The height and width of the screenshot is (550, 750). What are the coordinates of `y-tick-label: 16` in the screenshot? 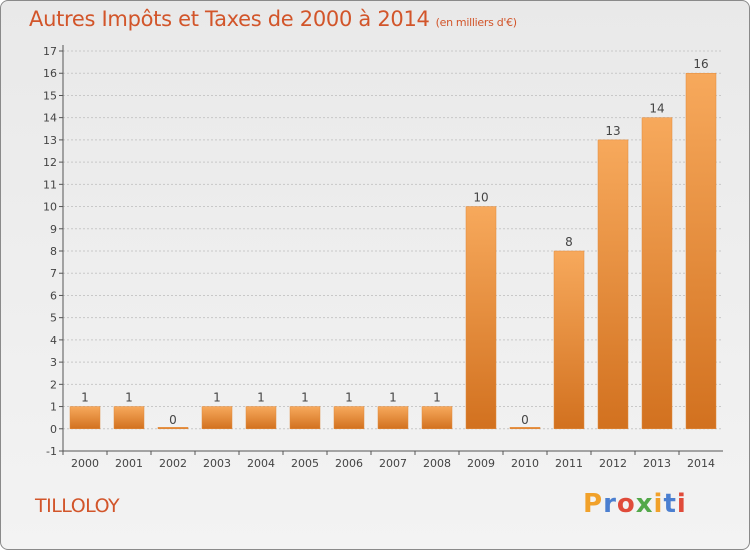 It's located at (50, 73).